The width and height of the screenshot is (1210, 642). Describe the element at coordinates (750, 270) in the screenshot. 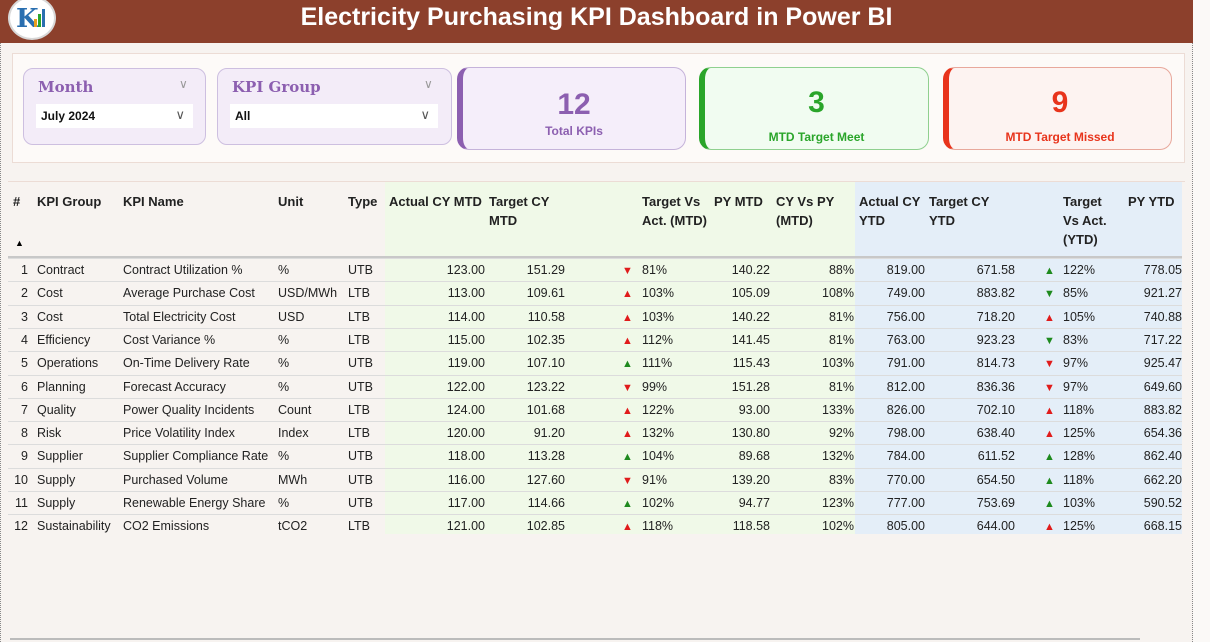

I see `py-mtd-cell: 140.22` at that location.